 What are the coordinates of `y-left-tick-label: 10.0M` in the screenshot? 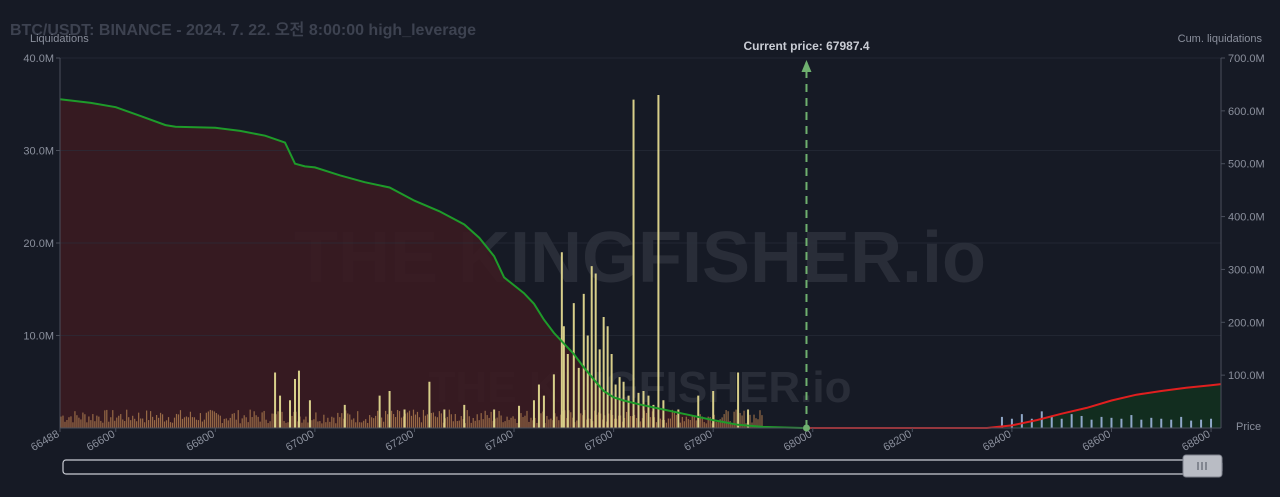 It's located at (38, 337).